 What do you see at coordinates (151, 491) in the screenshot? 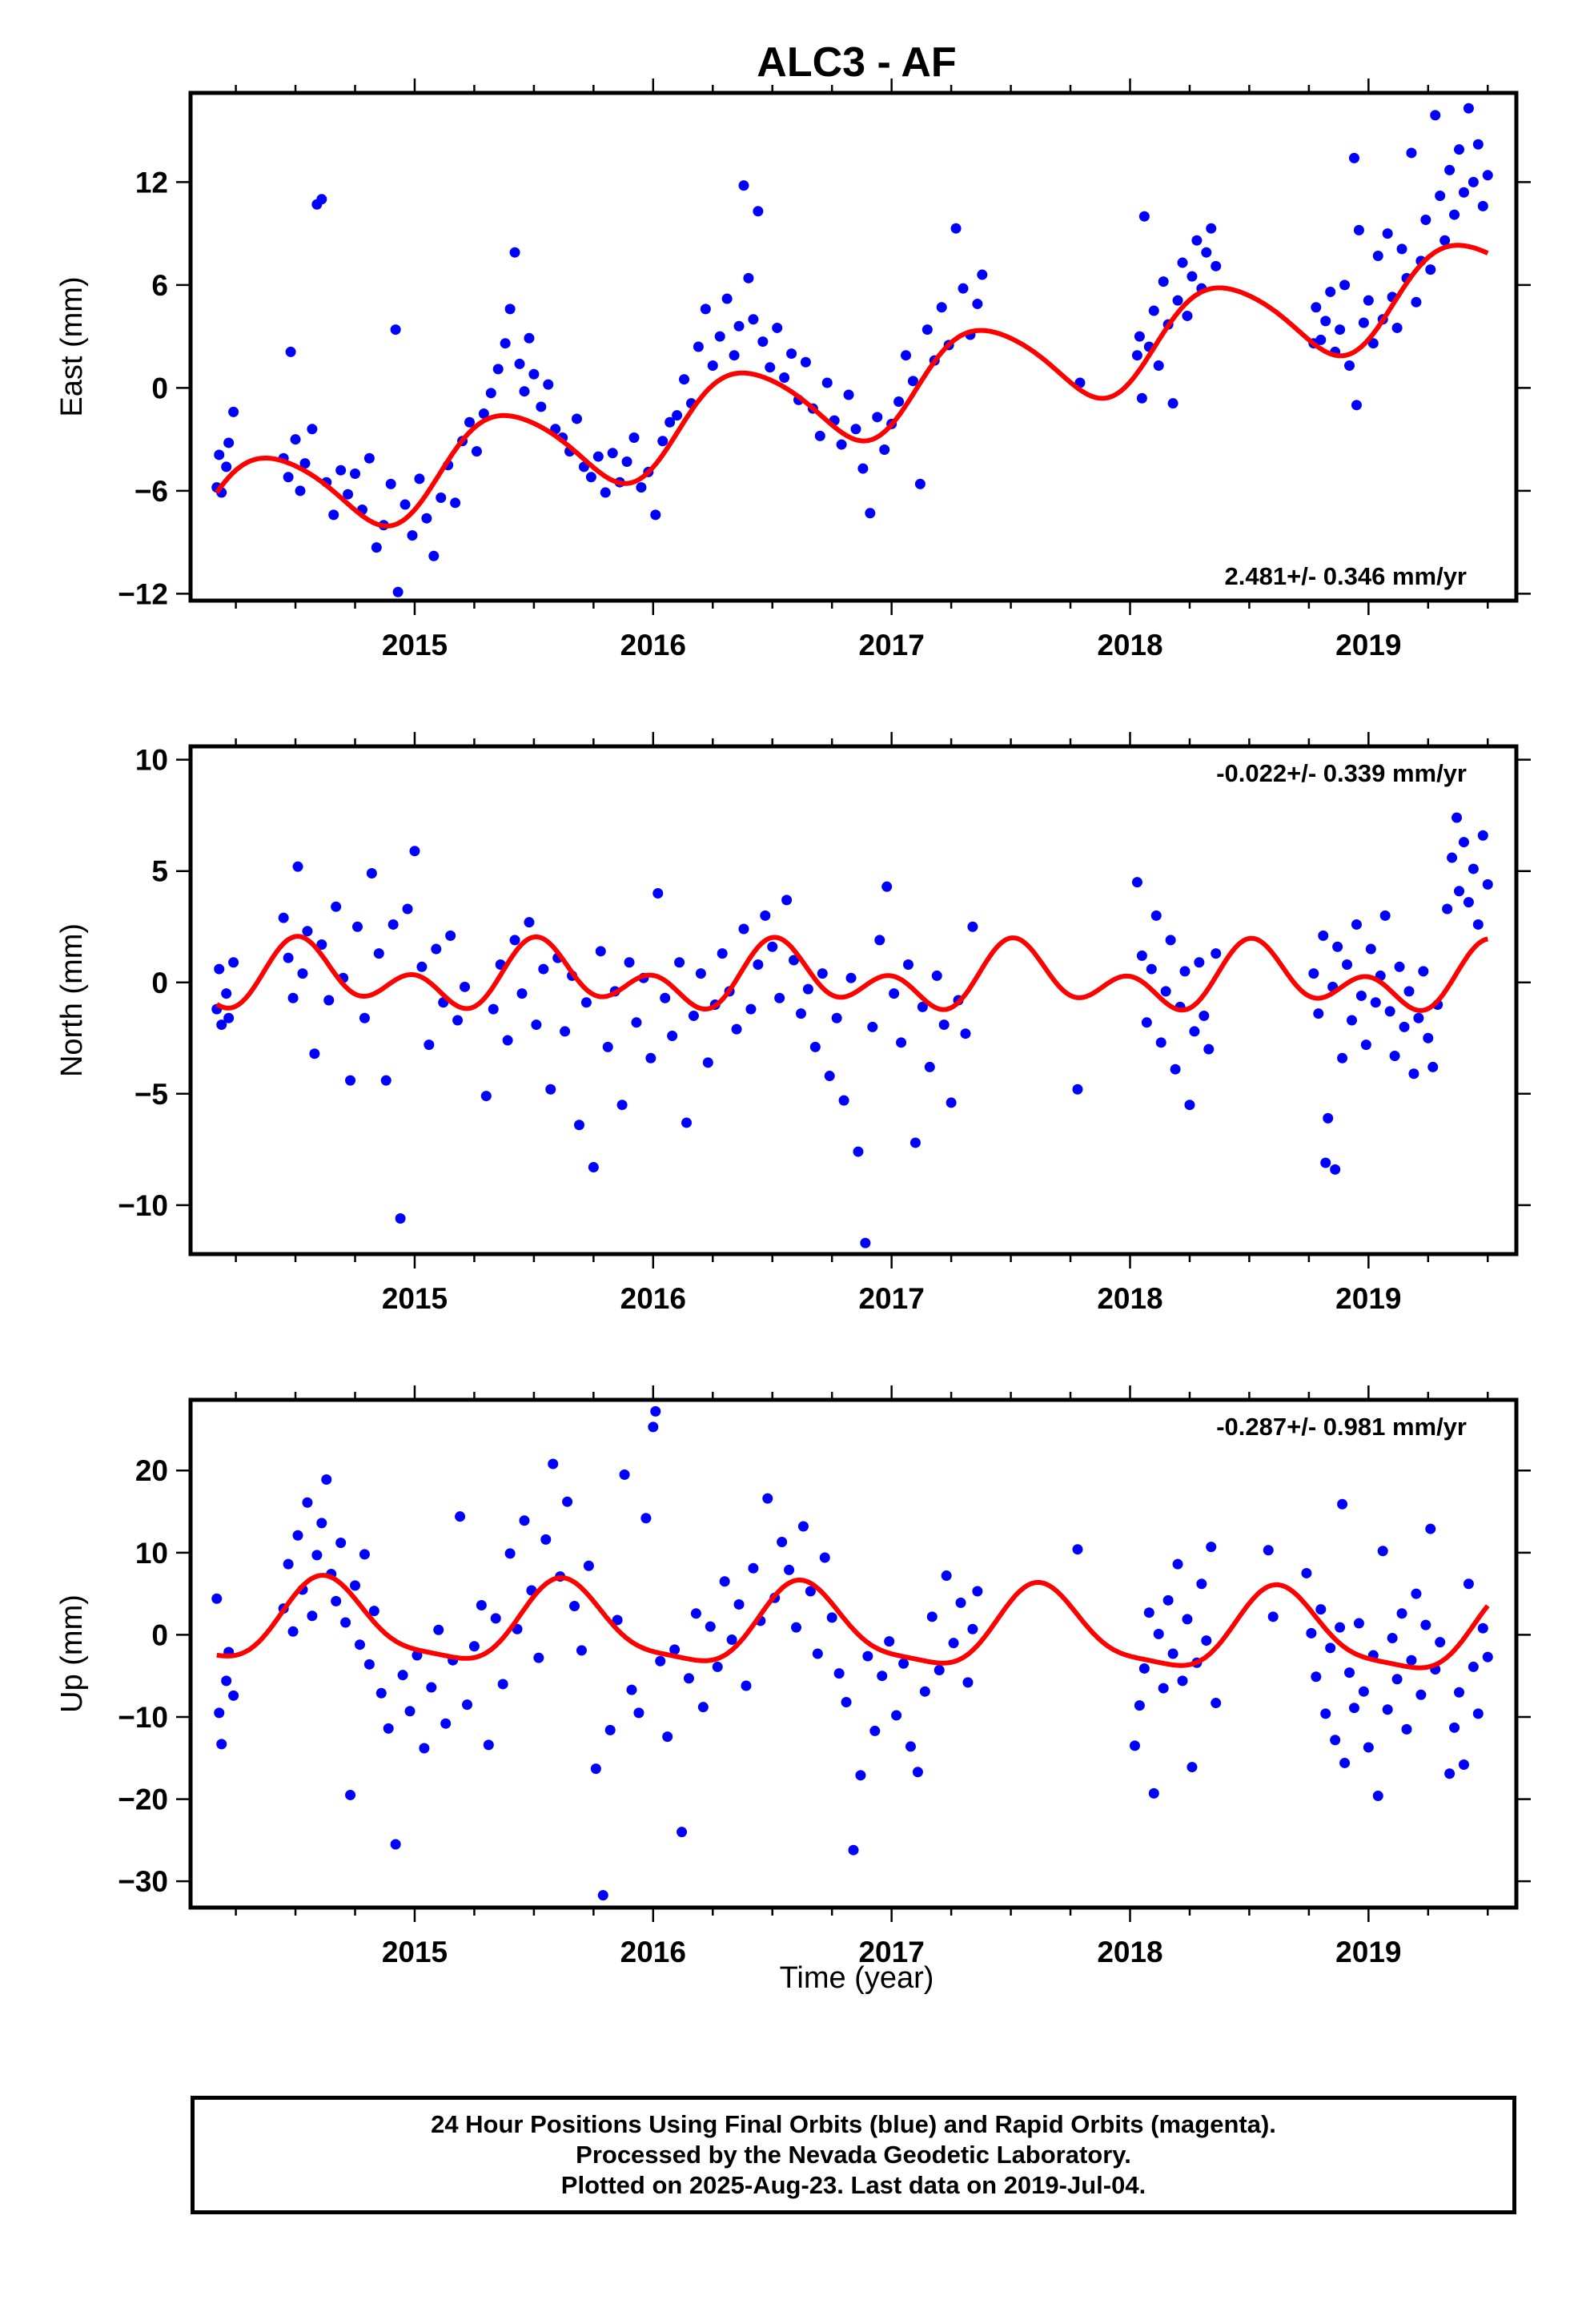
I see `y-tick-label: −6` at bounding box center [151, 491].